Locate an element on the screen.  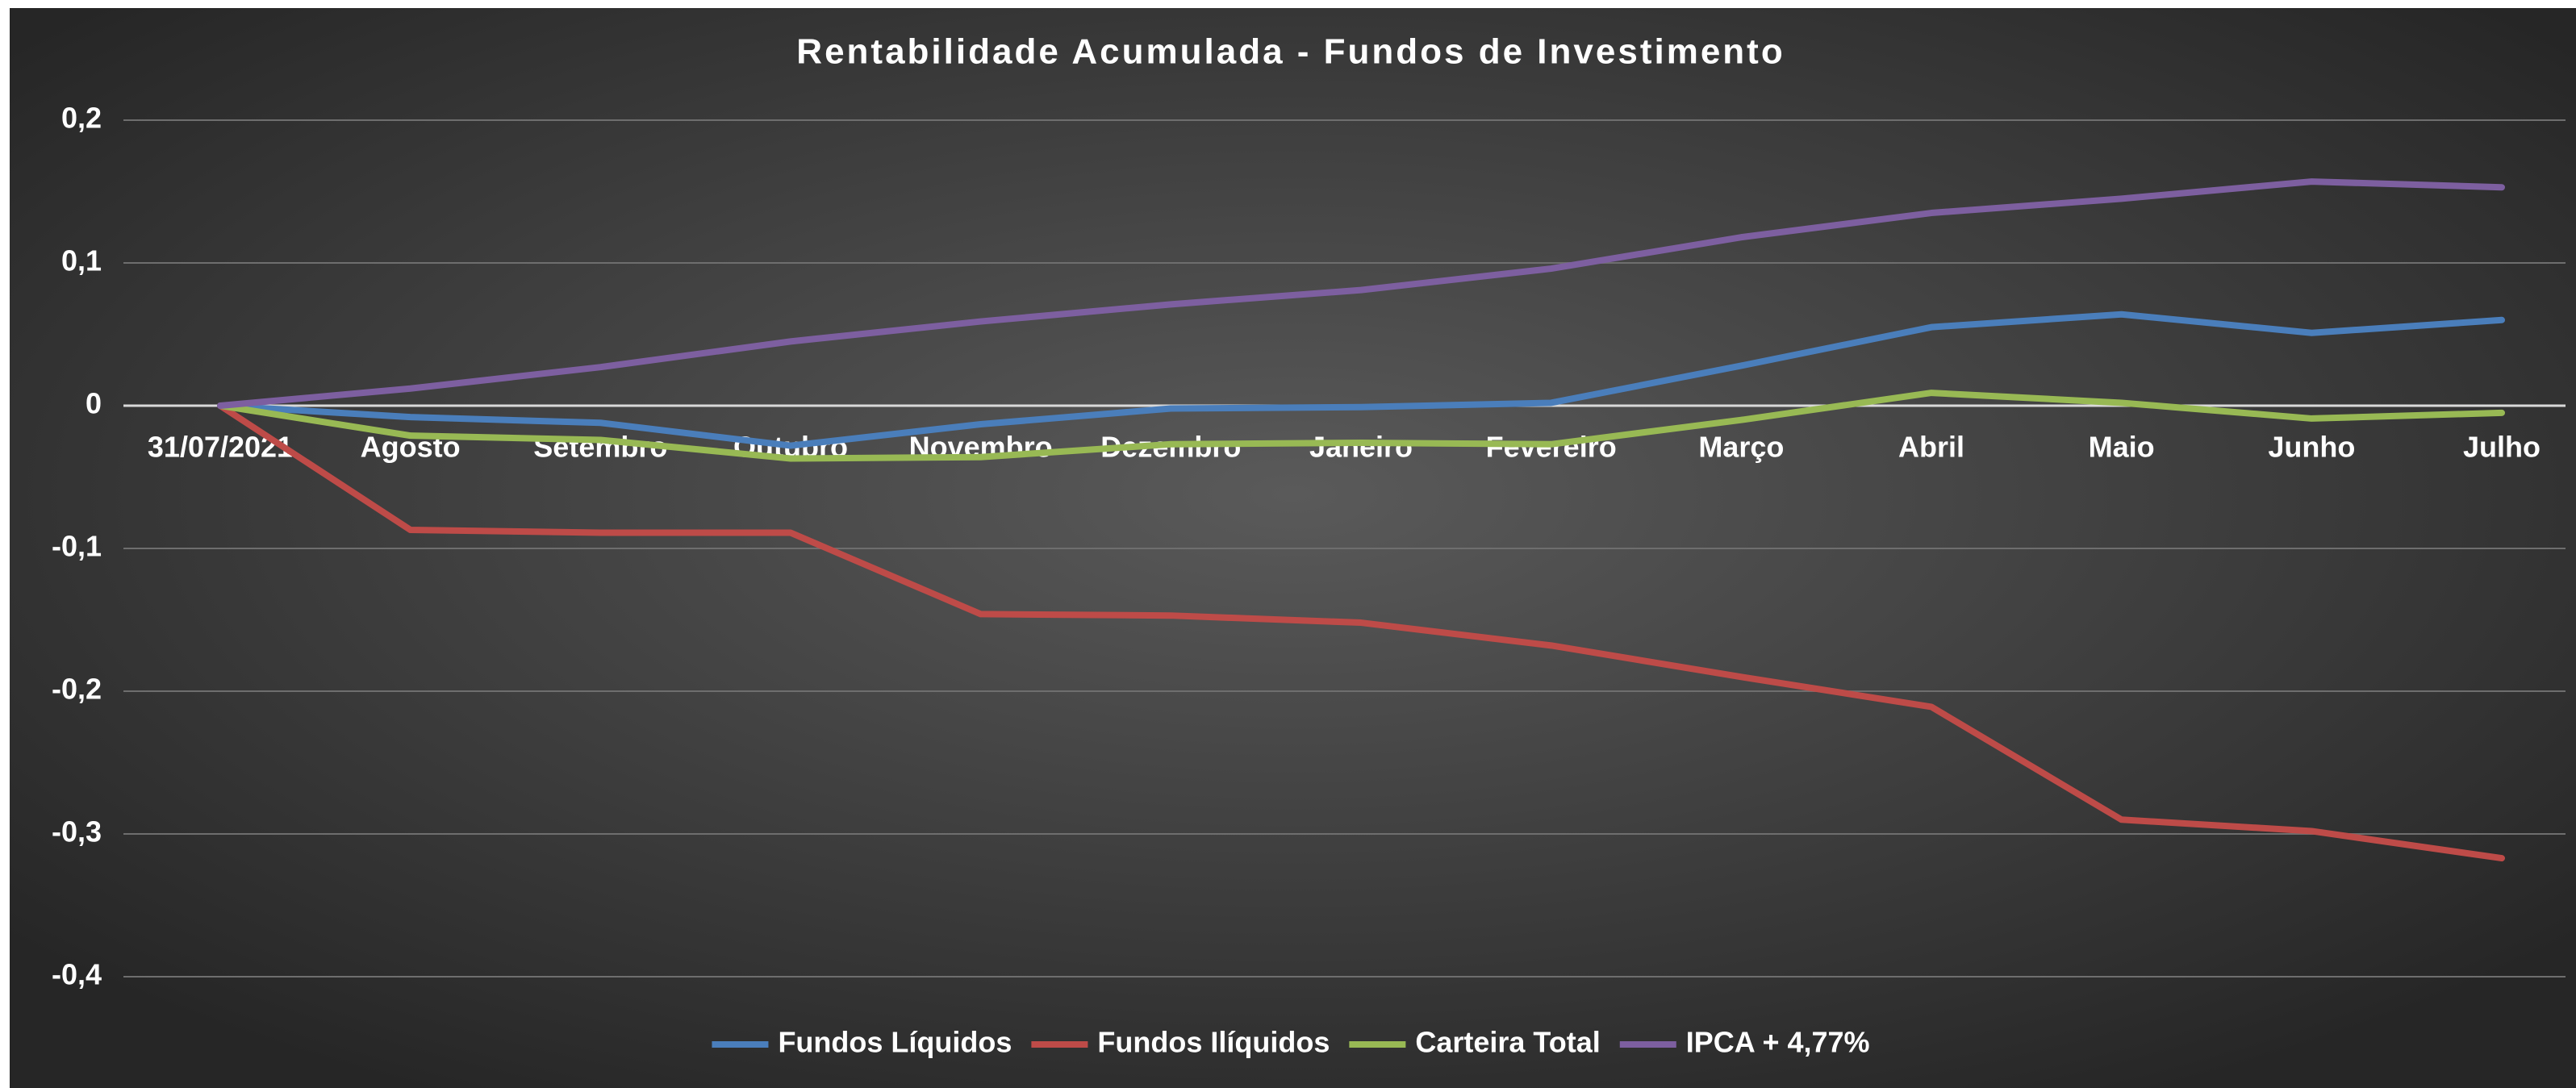
y-tick-label: 0,1 is located at coordinates (81, 261).